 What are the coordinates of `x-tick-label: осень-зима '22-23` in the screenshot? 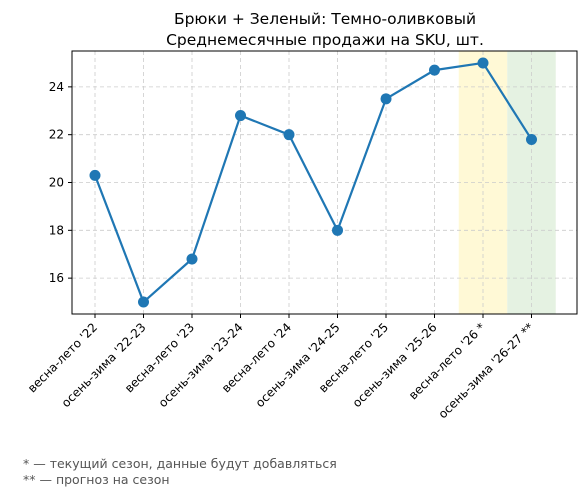 It's located at (104, 365).